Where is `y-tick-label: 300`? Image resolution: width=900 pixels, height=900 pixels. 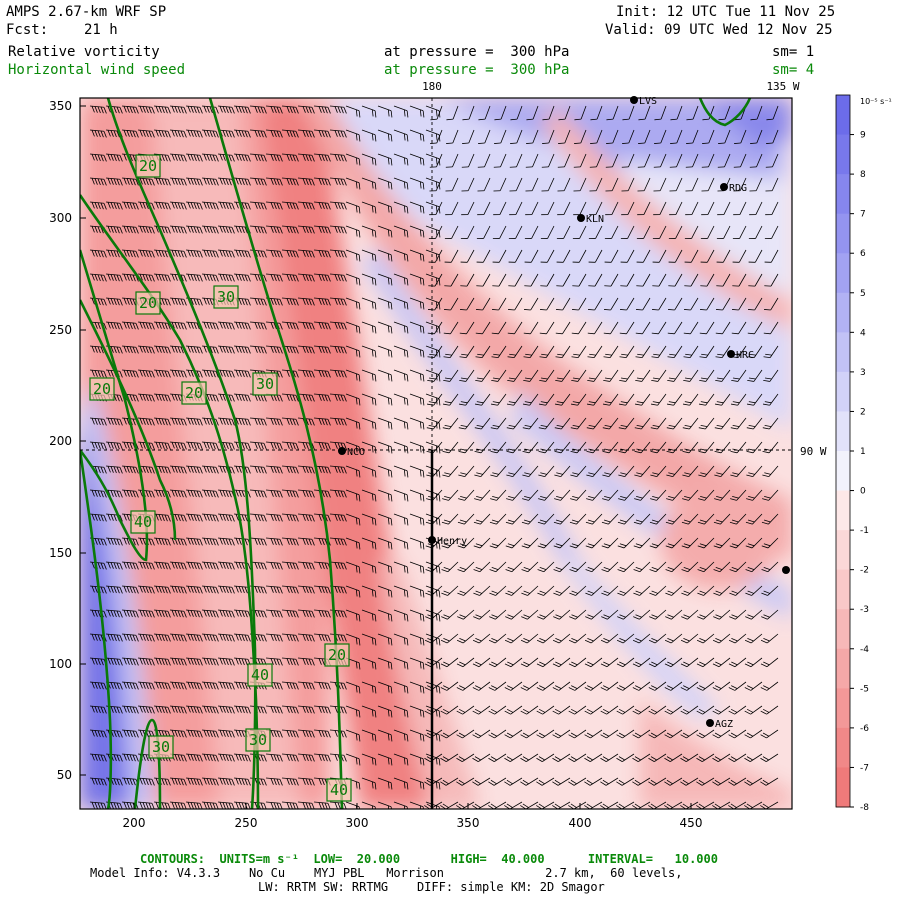
y-tick-label: 300 is located at coordinates (60, 218).